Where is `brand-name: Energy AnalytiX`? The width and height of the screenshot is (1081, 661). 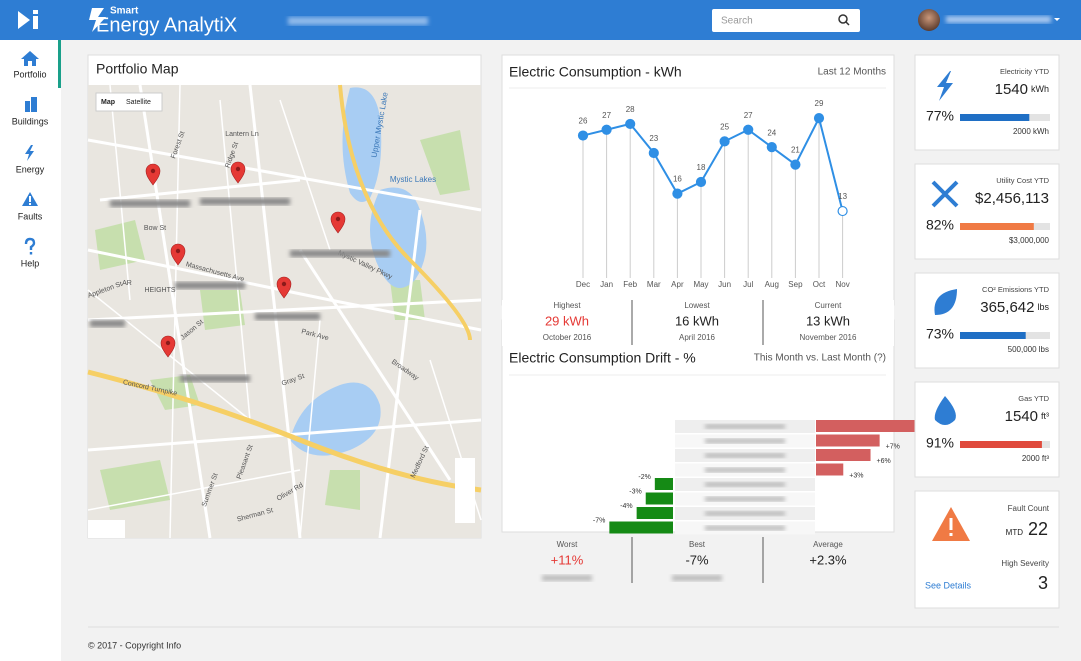
brand-name: Energy AnalytiX is located at coordinates (166, 25).